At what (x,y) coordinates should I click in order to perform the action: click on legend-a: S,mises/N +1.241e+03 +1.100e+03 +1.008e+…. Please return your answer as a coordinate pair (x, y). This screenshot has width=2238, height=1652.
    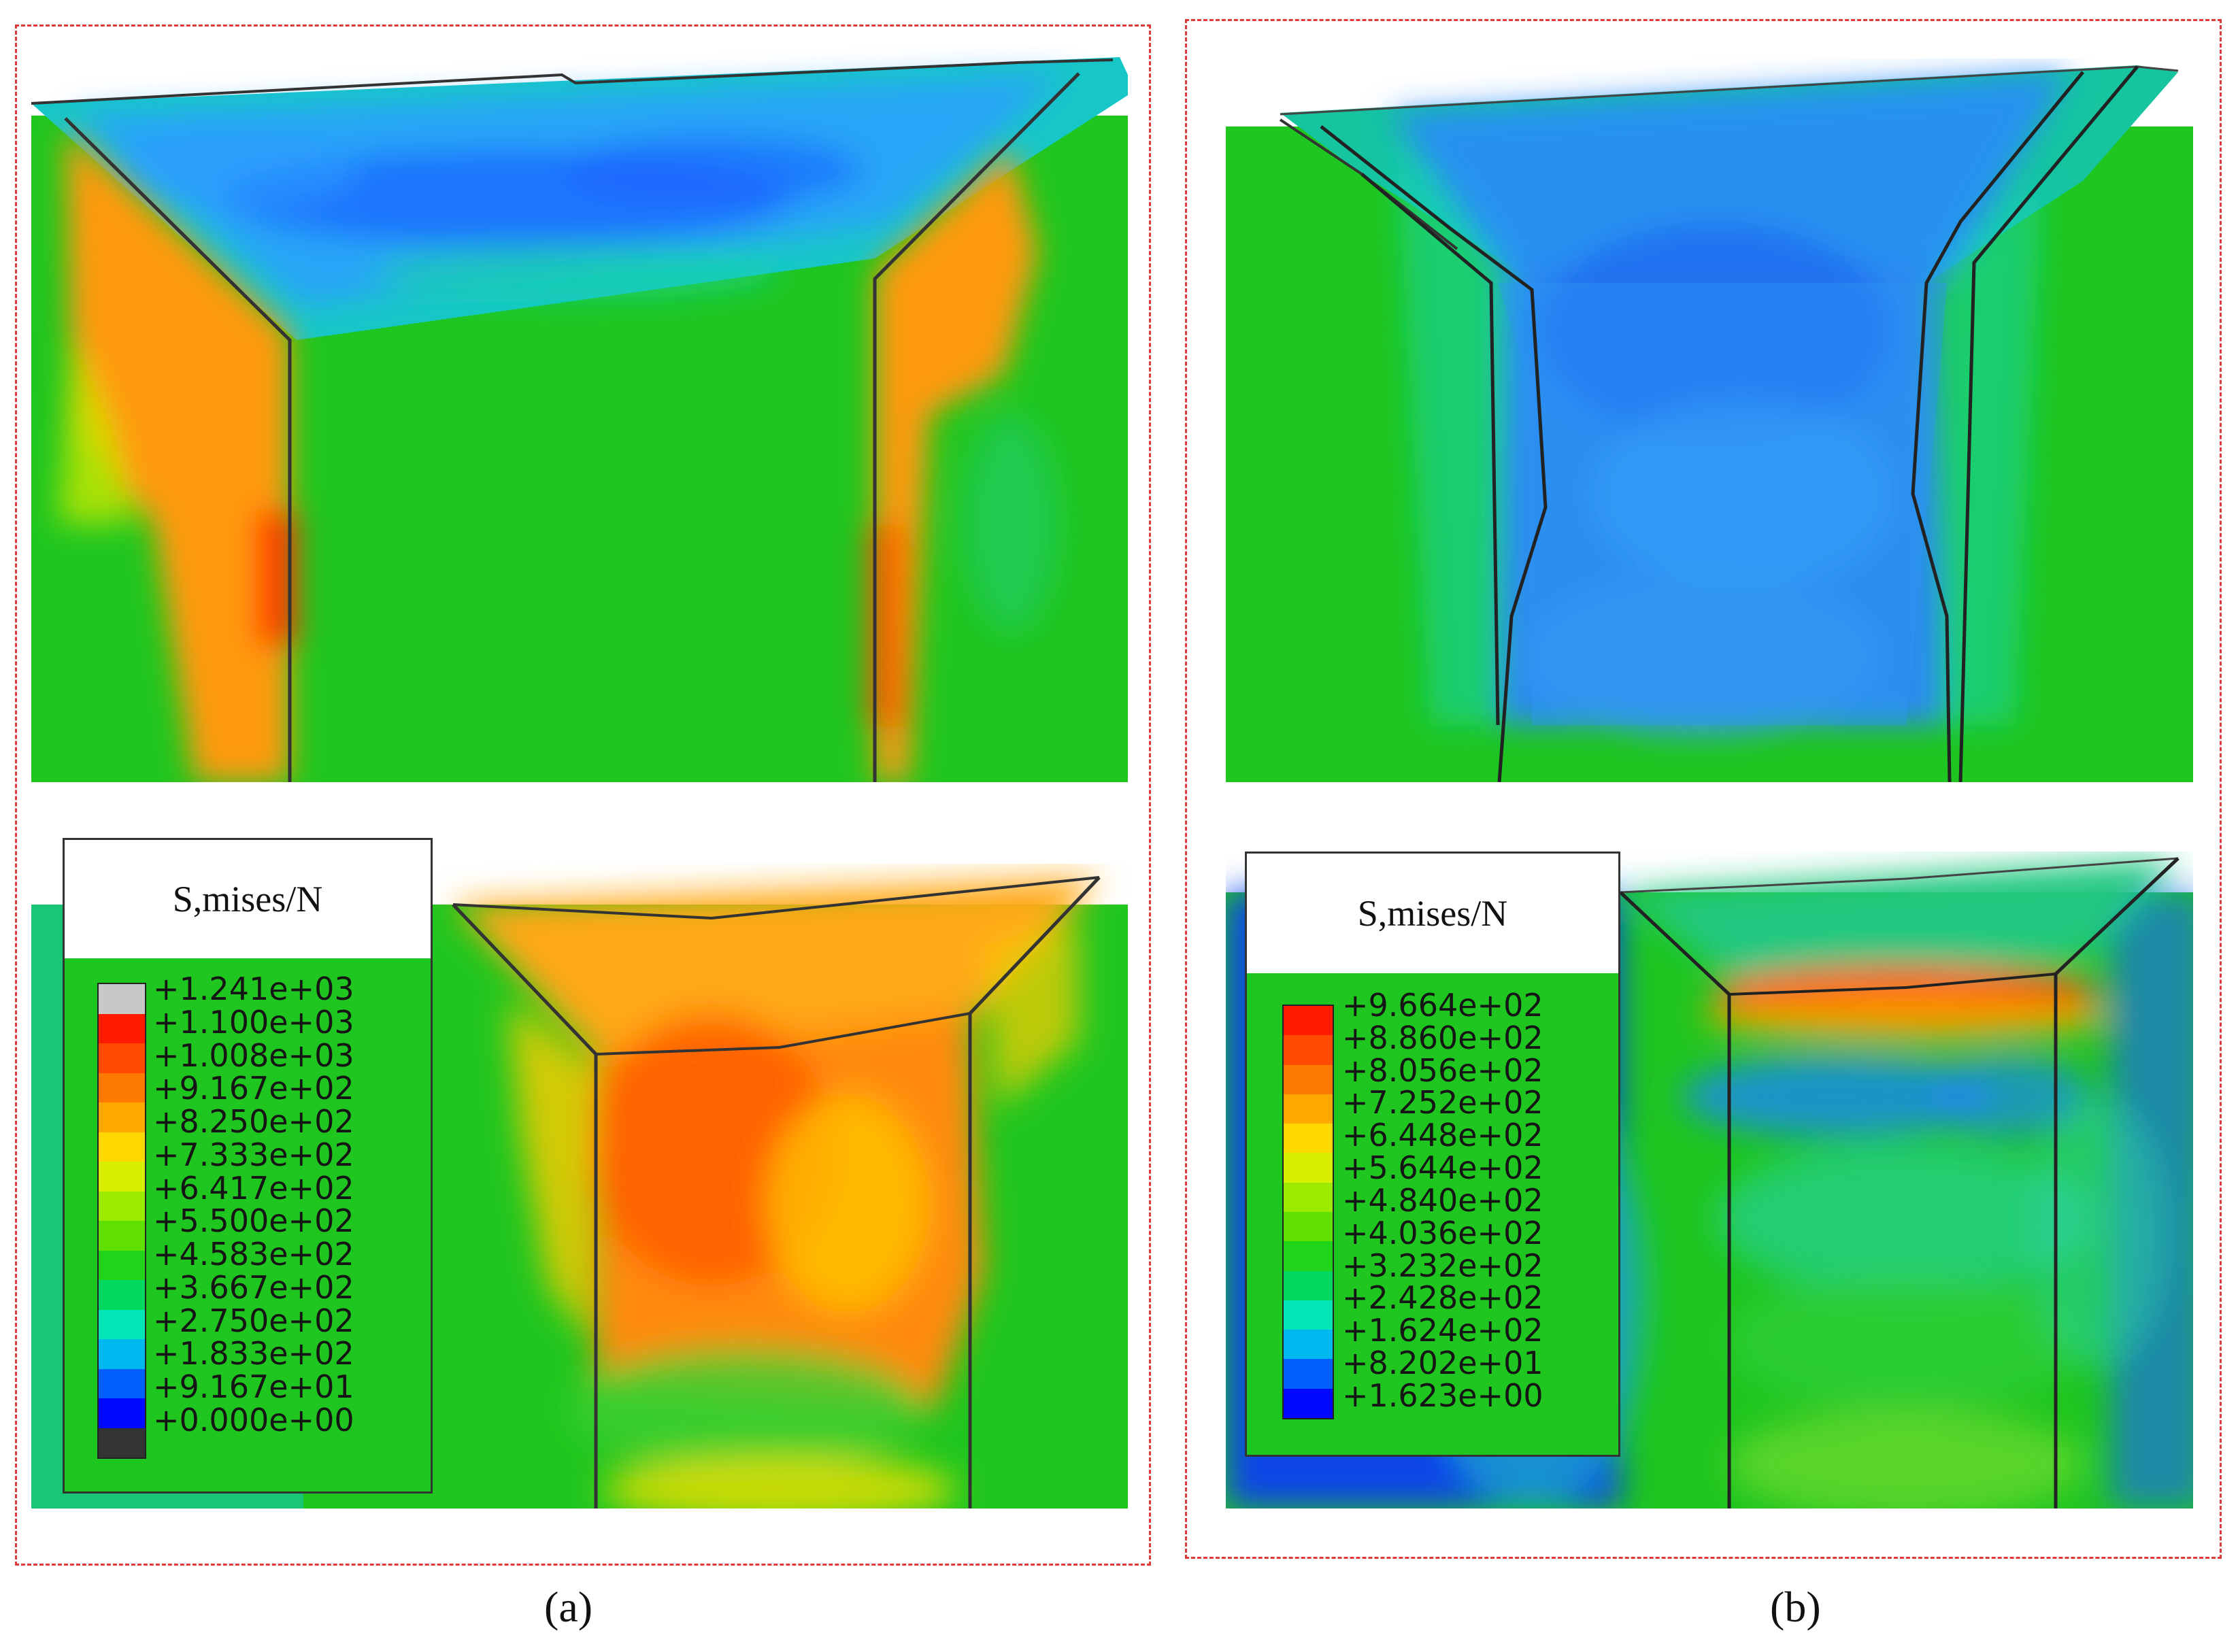
    Looking at the image, I should click on (248, 1166).